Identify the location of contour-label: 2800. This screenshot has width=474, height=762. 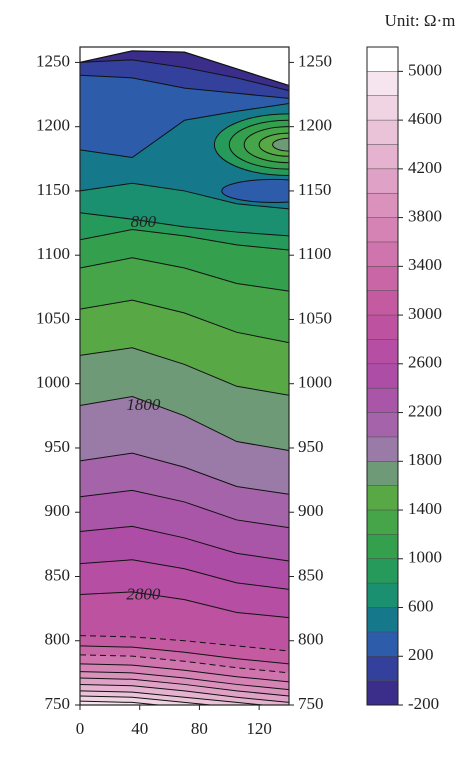
(143, 594).